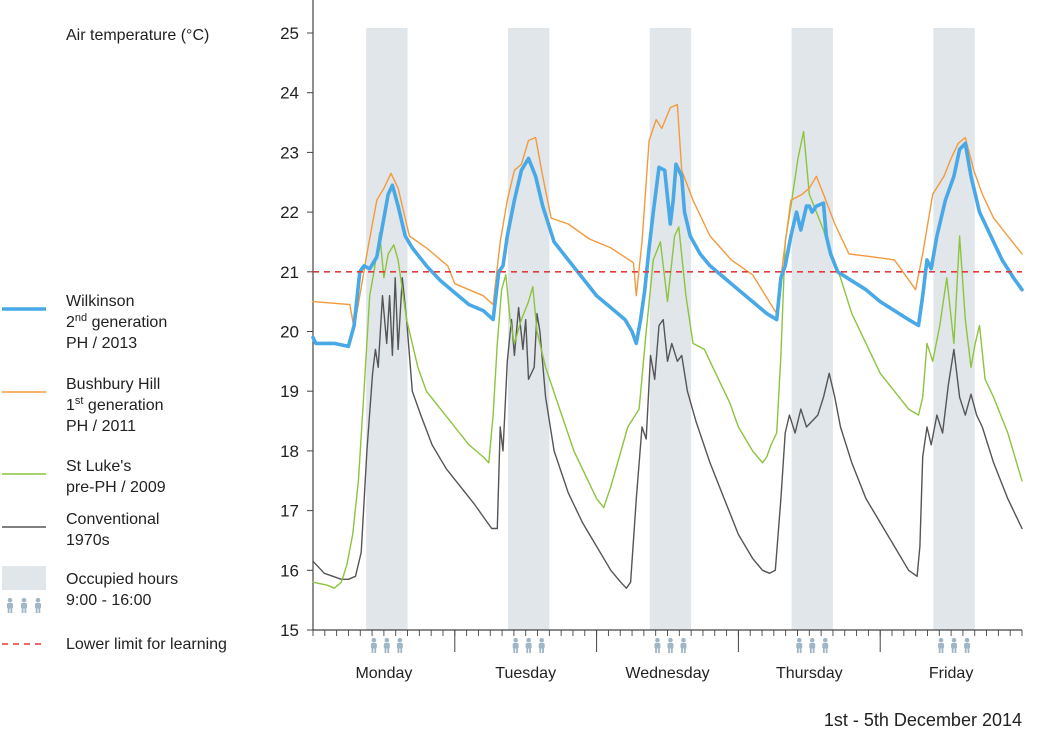 This screenshot has width=1050, height=740. I want to click on y-tick-label: 20, so click(289, 332).